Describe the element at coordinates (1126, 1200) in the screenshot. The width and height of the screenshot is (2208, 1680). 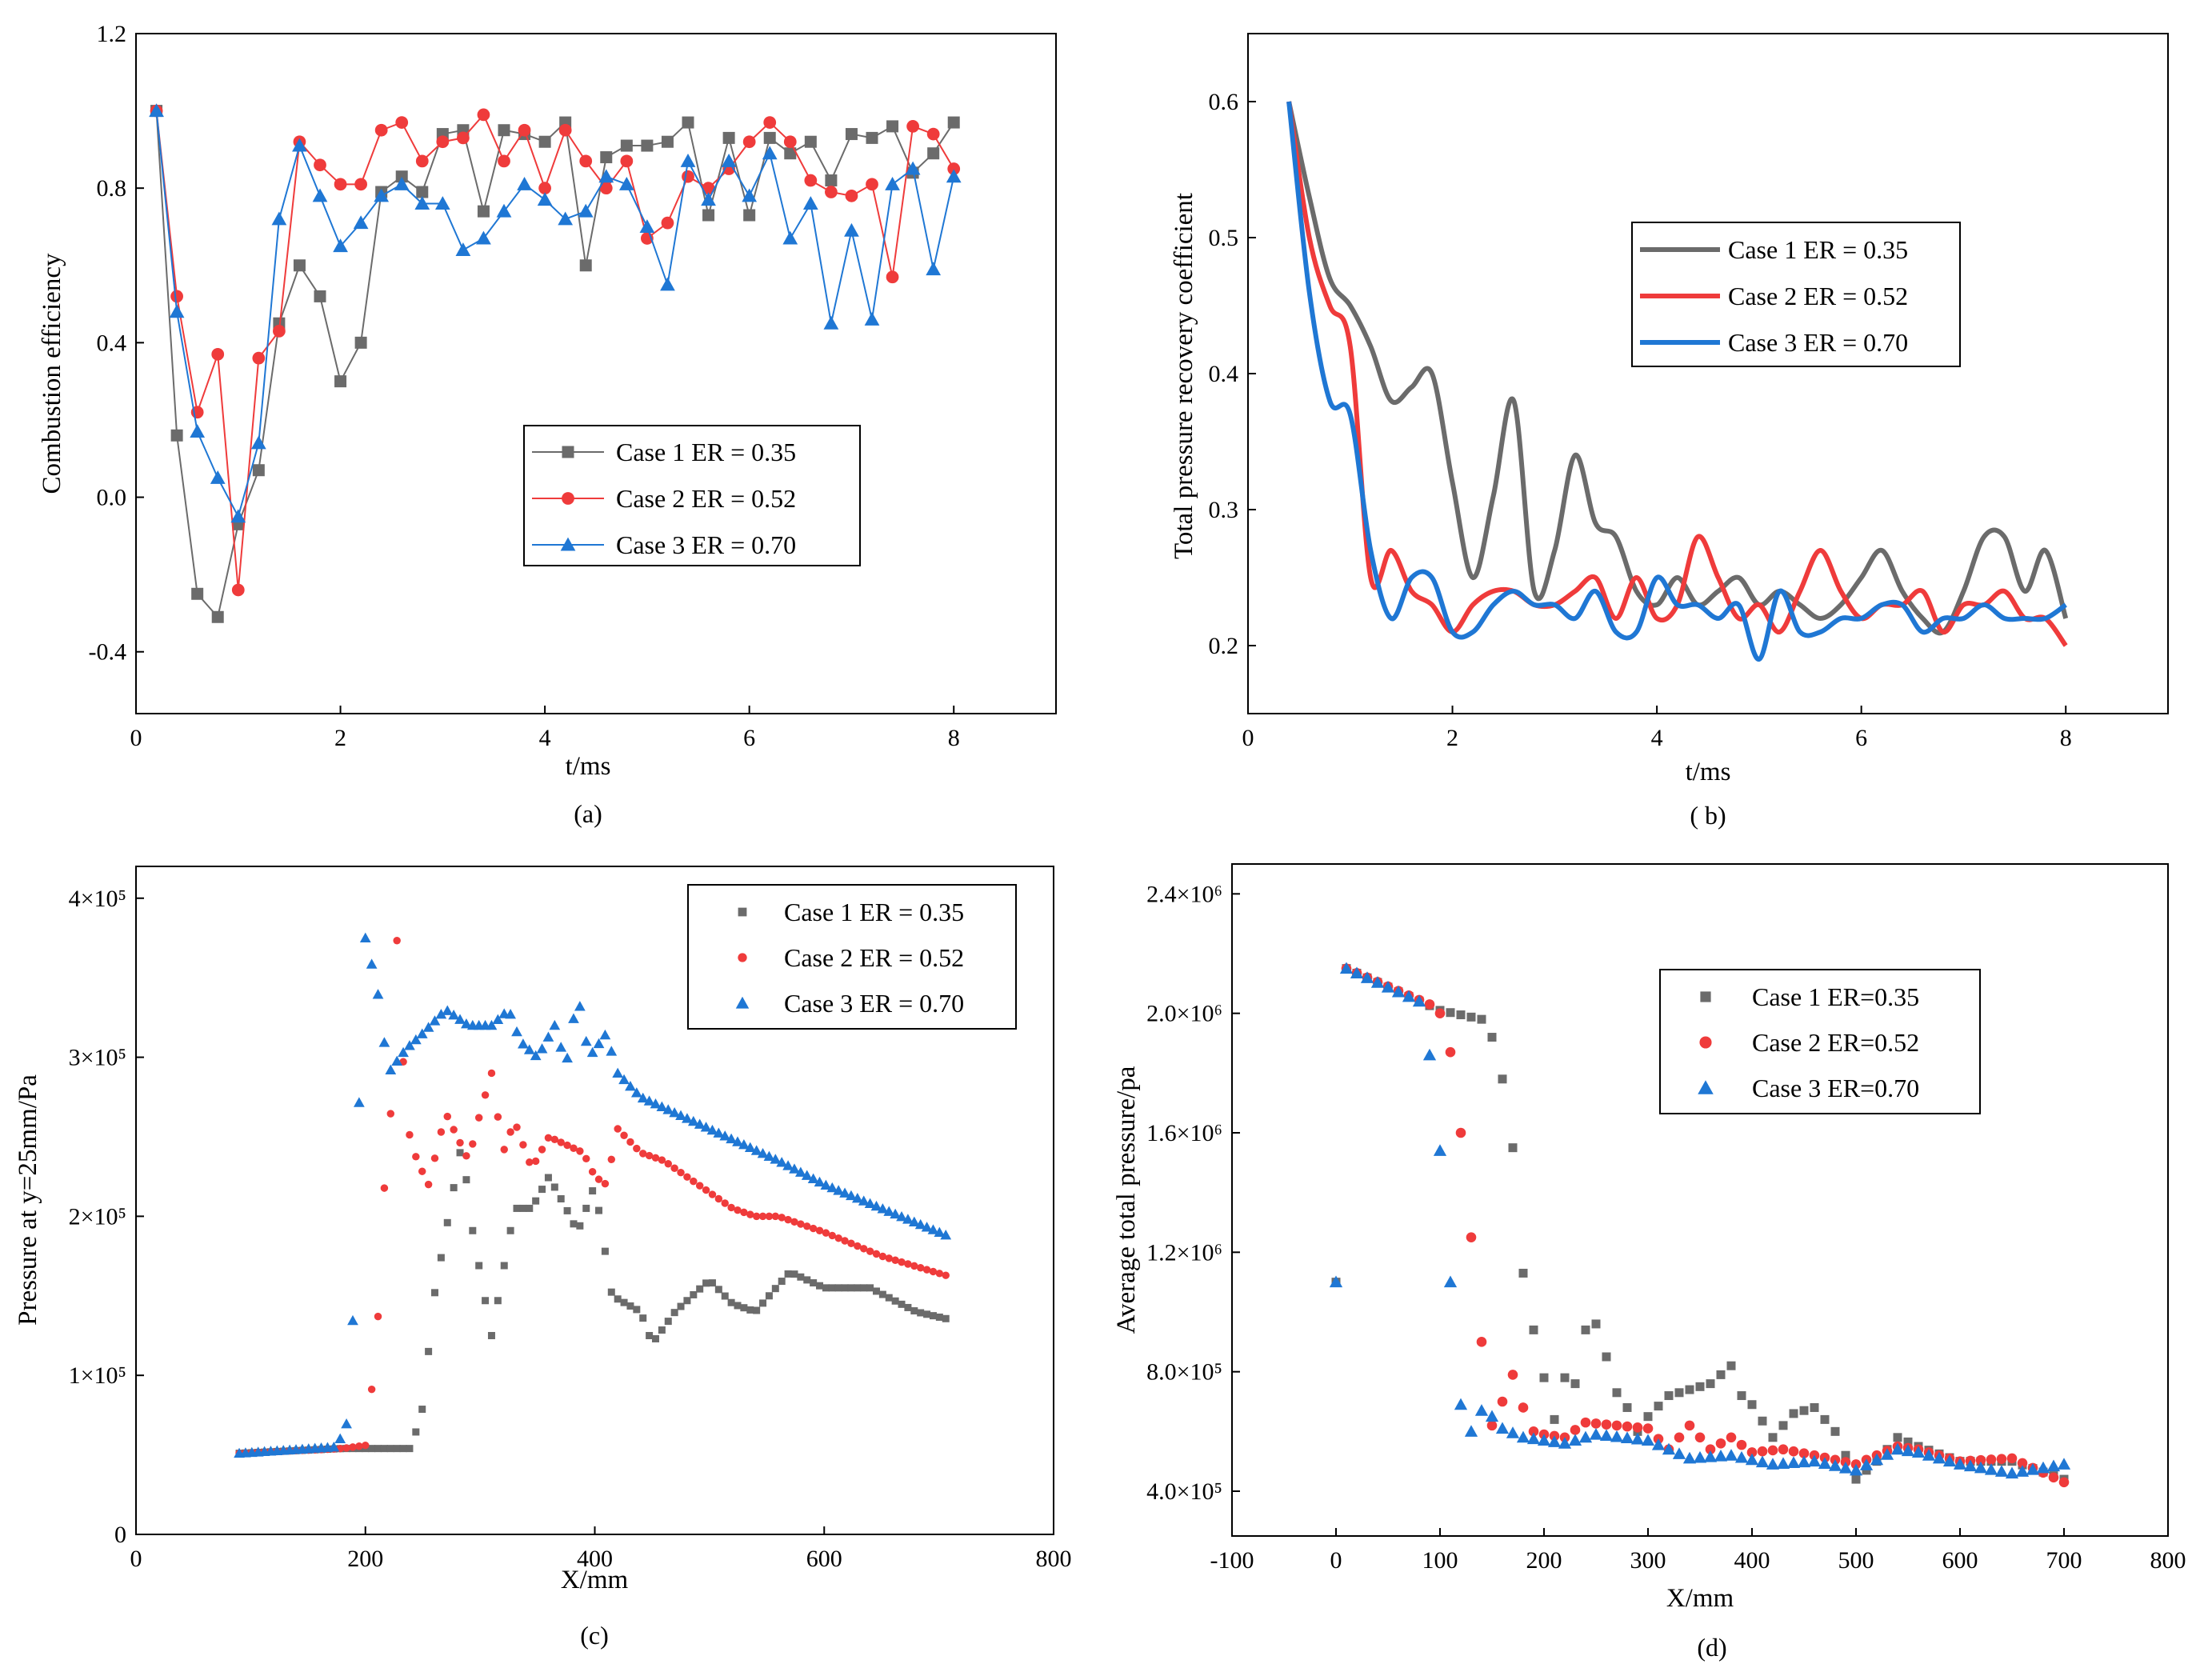
I see `y-axis-label-d: Average total pressure/pa` at that location.